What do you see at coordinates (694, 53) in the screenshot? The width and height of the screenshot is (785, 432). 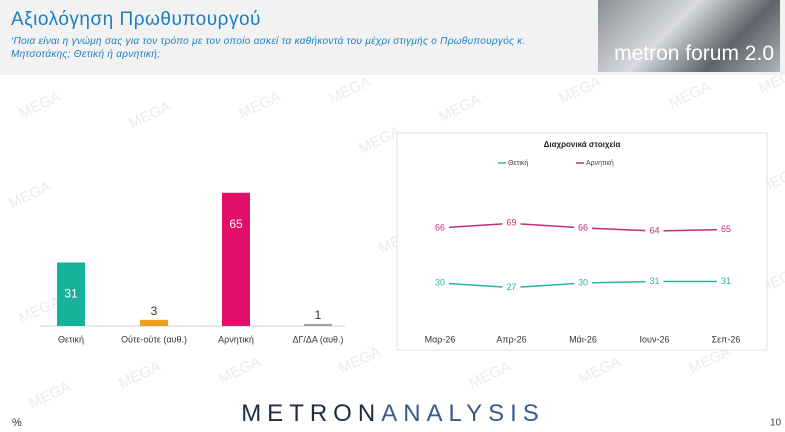 I see `logo-text: metron forum 2.0` at bounding box center [694, 53].